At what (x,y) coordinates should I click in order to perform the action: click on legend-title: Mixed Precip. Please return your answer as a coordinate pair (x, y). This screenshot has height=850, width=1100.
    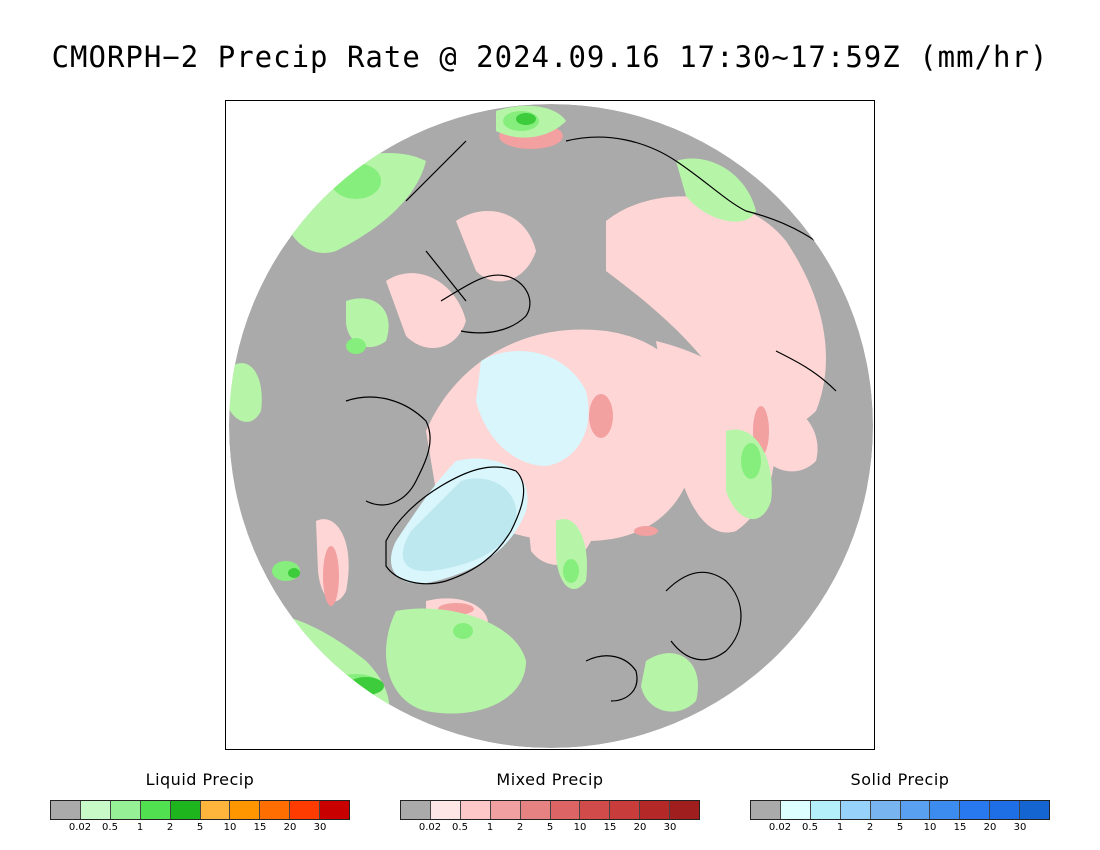
    Looking at the image, I should click on (550, 779).